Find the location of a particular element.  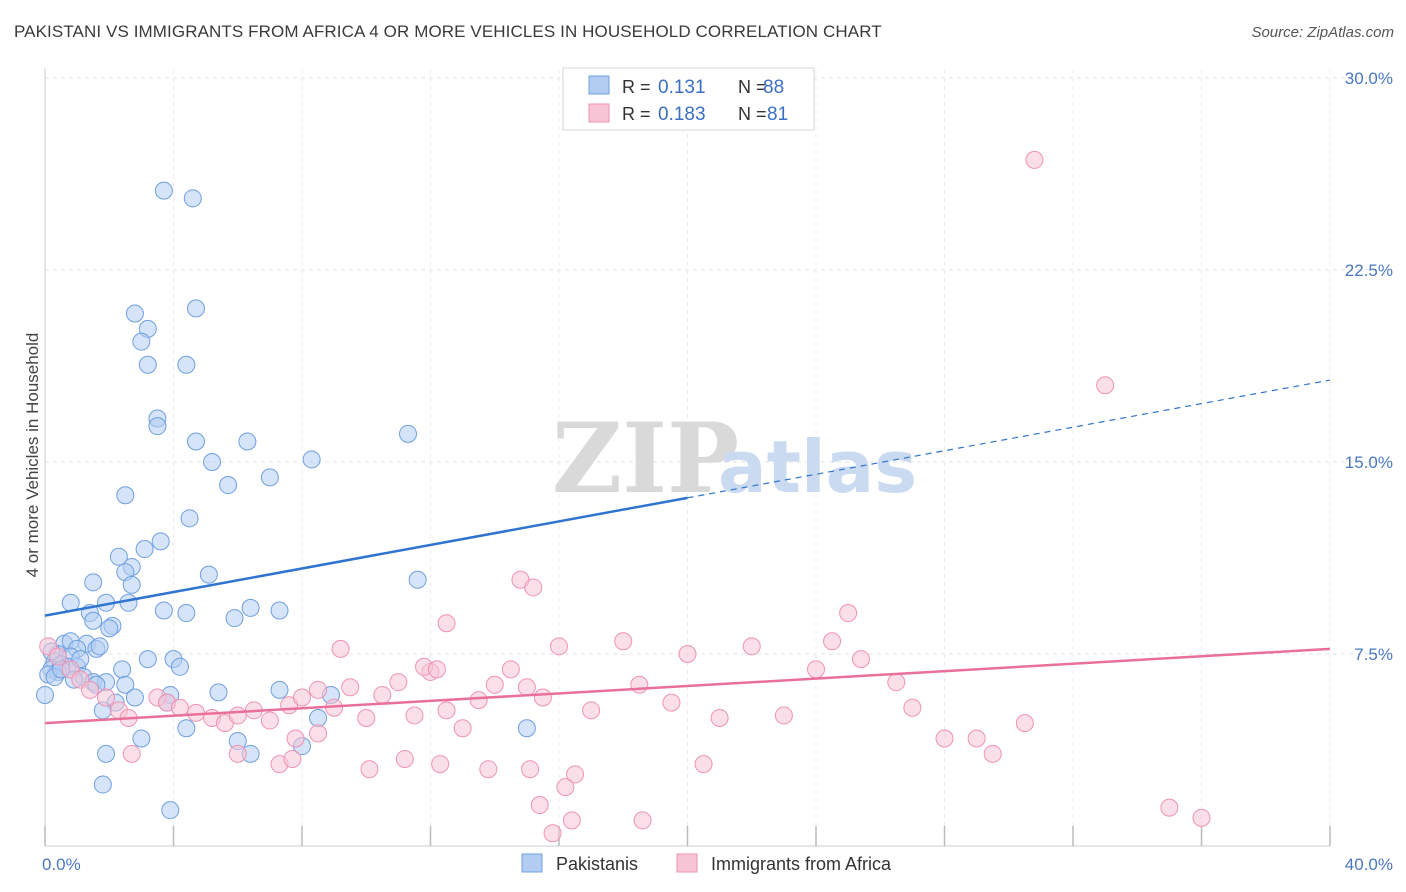

source-label: Source: ZipAtlas.com is located at coordinates (1322, 32).